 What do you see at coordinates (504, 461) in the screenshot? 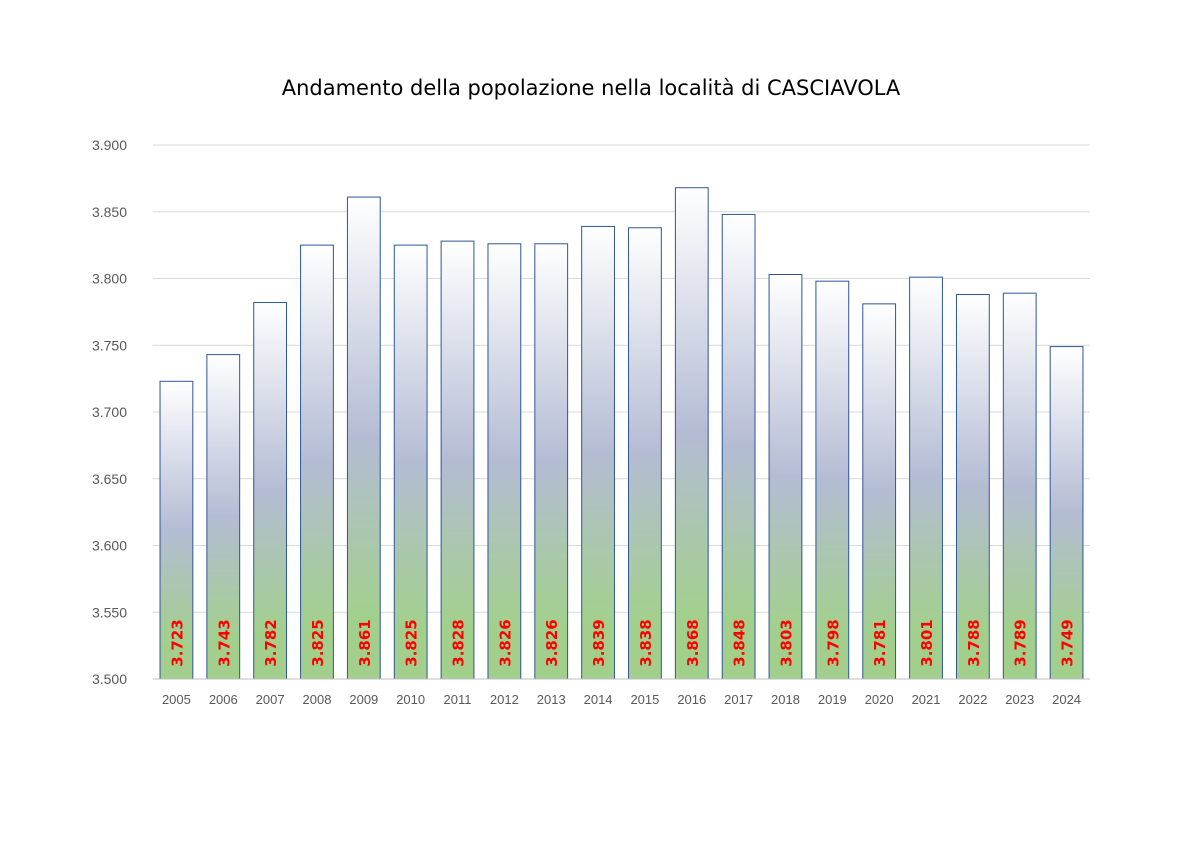
I see `bar-2012` at bounding box center [504, 461].